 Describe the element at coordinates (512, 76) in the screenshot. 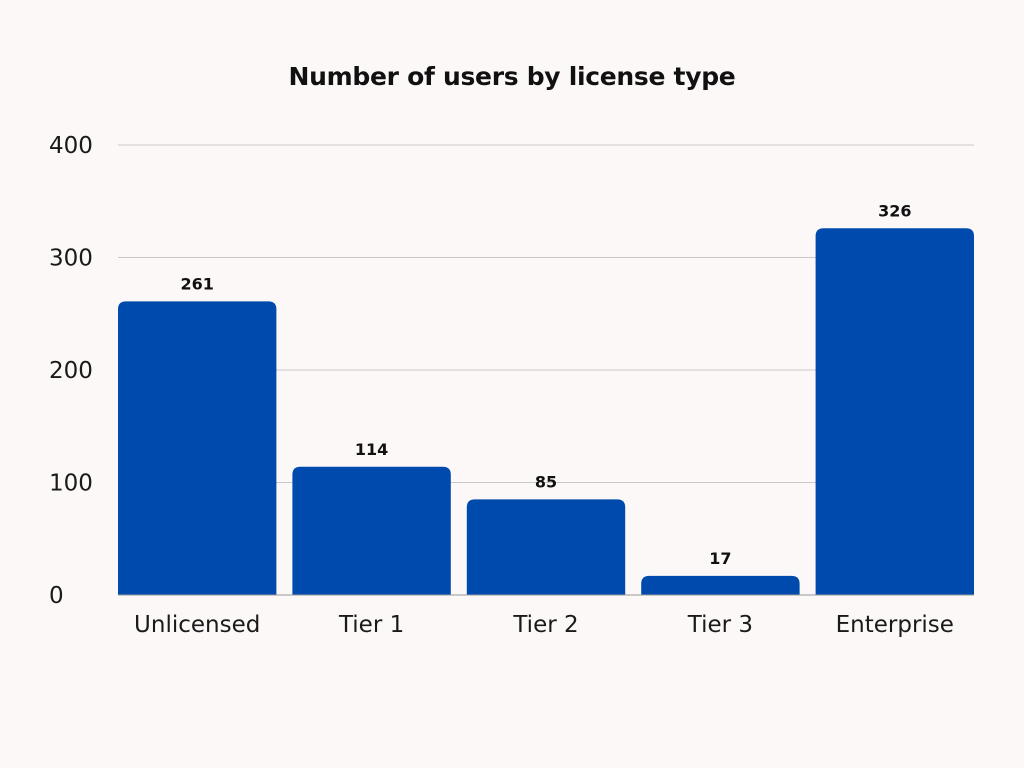

I see `chart-title: Number of users by license type` at that location.